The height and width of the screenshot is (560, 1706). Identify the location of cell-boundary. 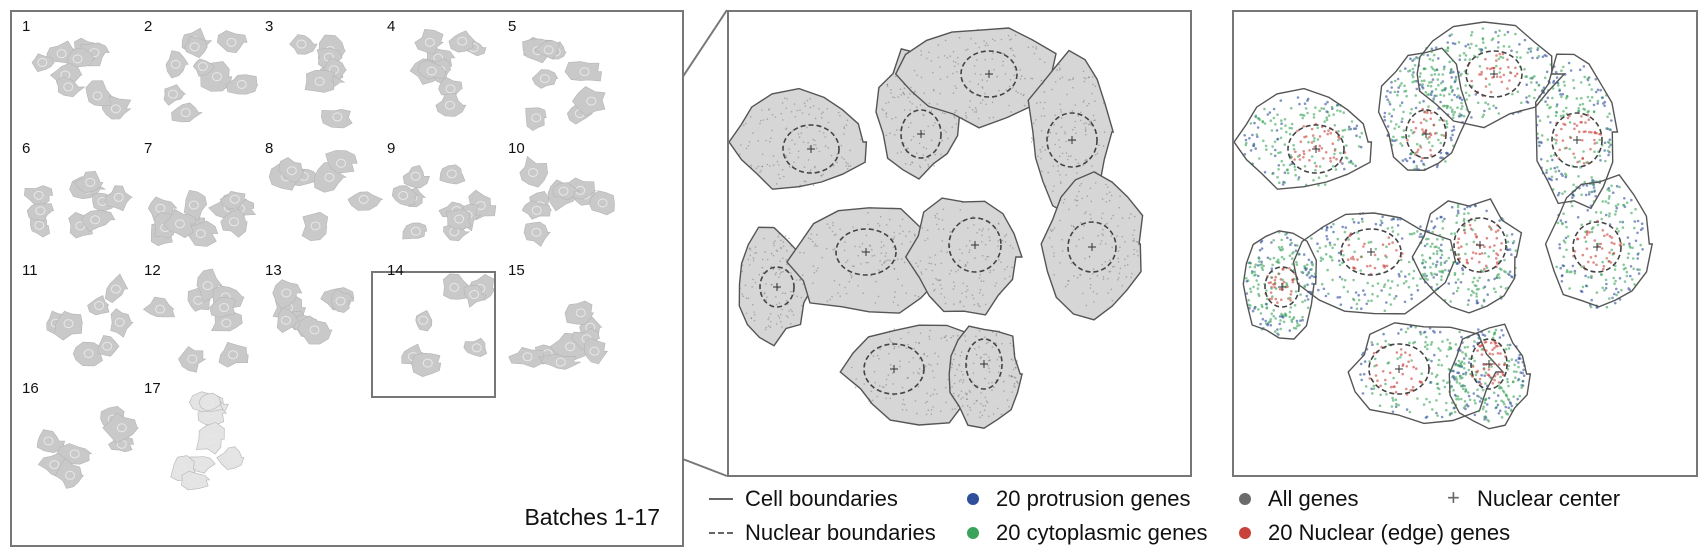
(1599, 240).